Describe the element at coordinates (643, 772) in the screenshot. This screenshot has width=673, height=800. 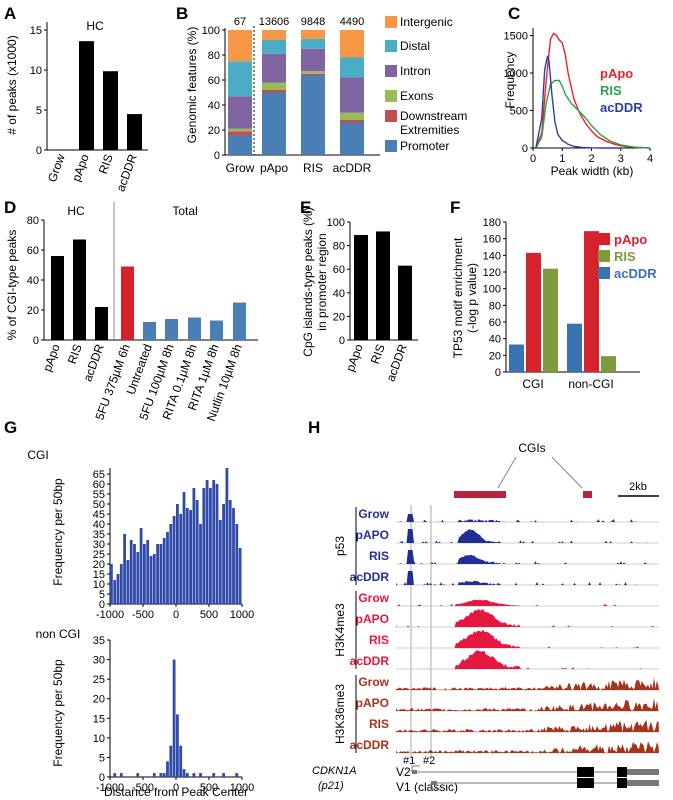
I see `v2-exon-utr` at that location.